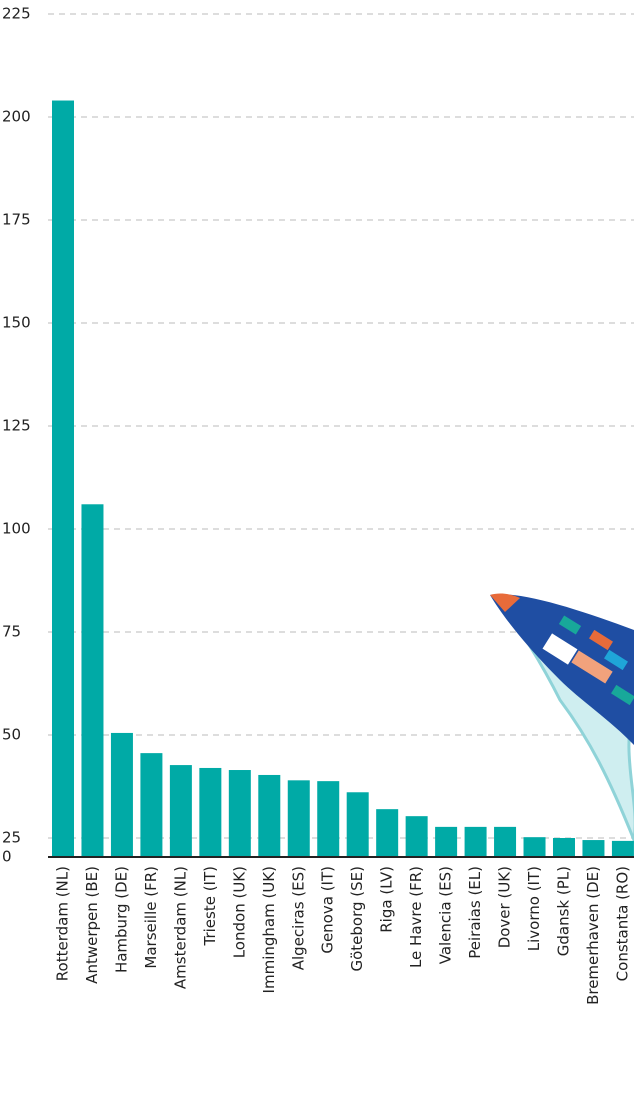  I want to click on x-tick-label: Gdansk (PL), so click(563, 911).